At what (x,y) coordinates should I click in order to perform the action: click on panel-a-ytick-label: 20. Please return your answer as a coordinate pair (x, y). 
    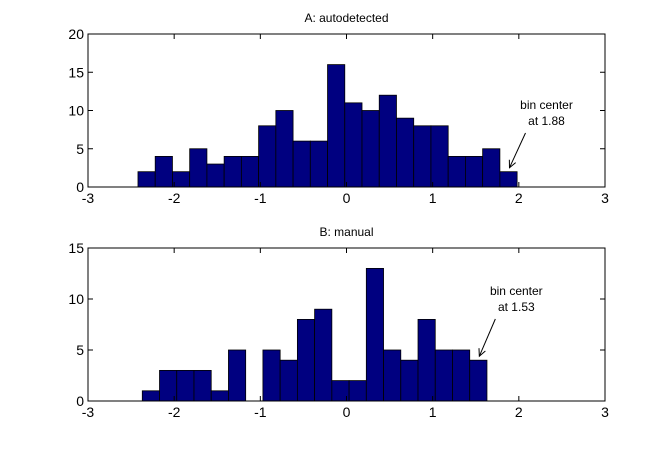
    Looking at the image, I should click on (76, 34).